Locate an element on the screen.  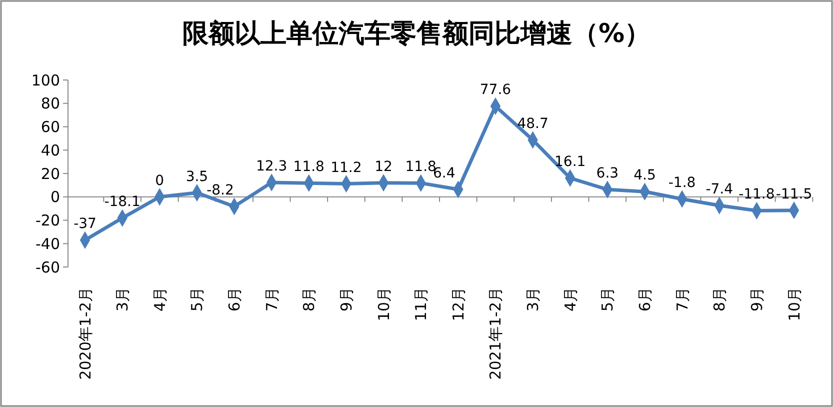
chart-title: 限额以上单位汽车零售额同比增速（%） is located at coordinates (416, 34).